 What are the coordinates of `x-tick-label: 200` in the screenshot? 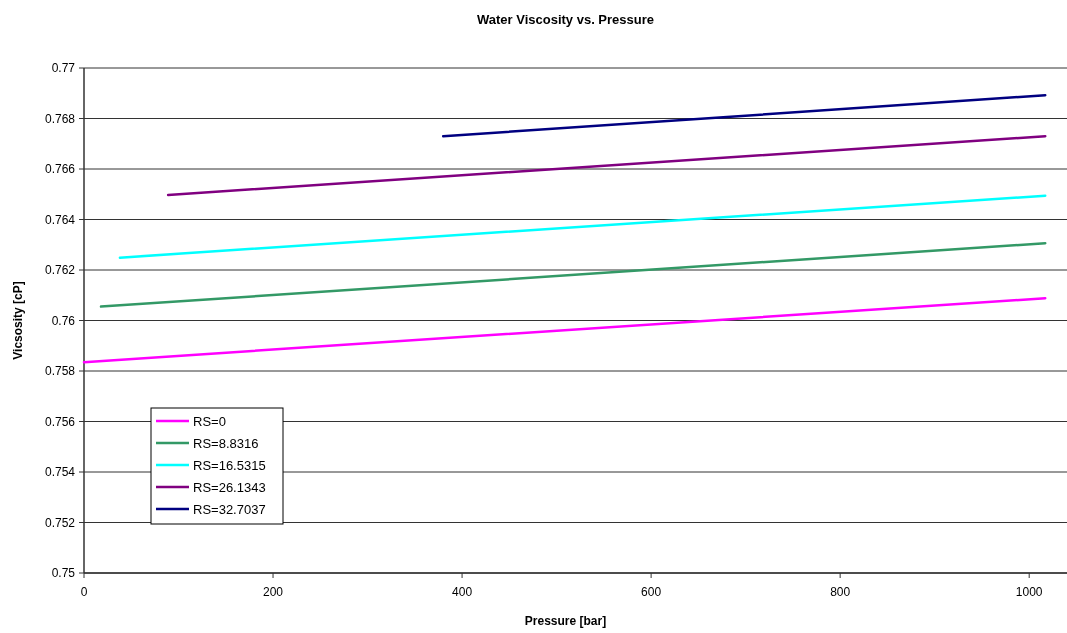 It's located at (273, 592).